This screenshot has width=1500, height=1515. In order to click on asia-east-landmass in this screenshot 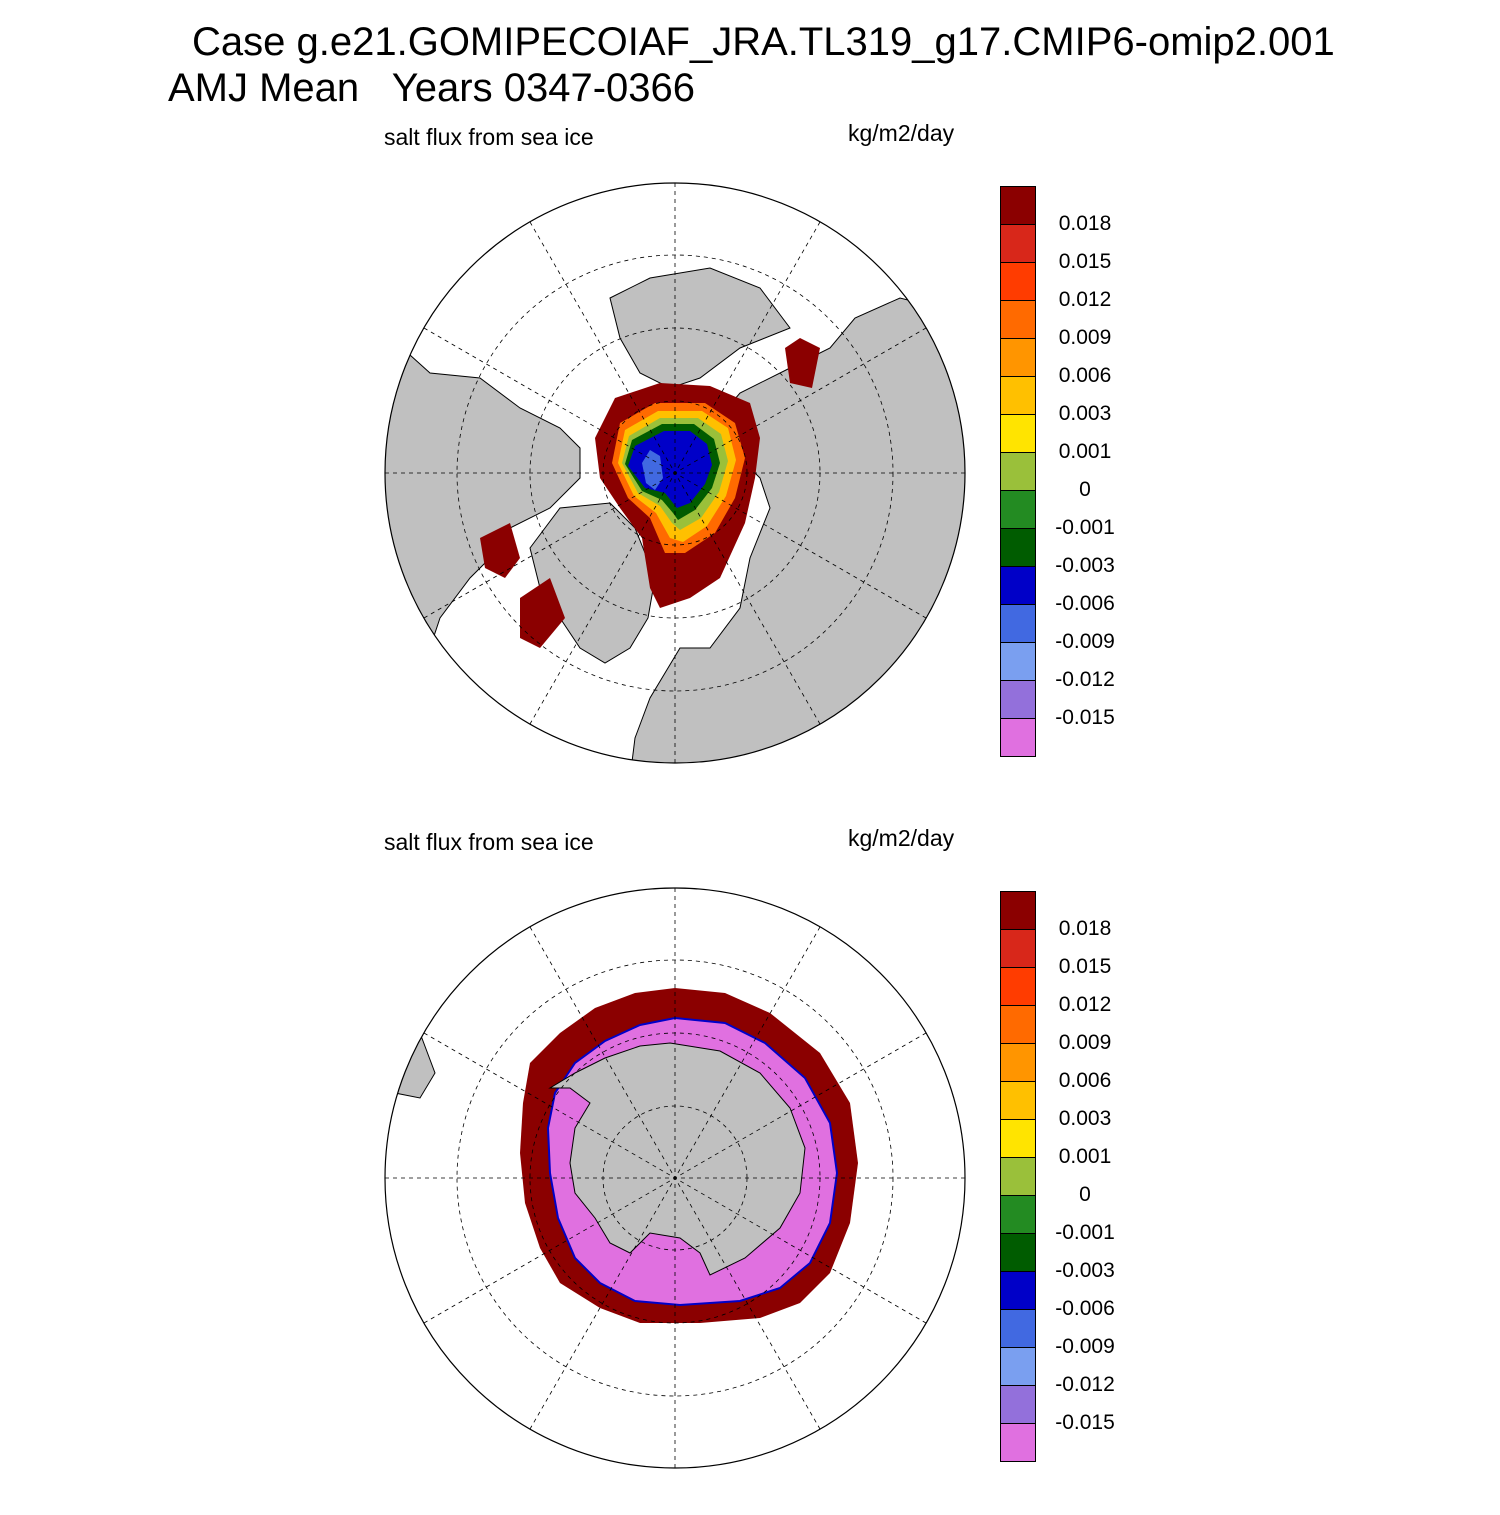, I will do `click(700, 328)`.